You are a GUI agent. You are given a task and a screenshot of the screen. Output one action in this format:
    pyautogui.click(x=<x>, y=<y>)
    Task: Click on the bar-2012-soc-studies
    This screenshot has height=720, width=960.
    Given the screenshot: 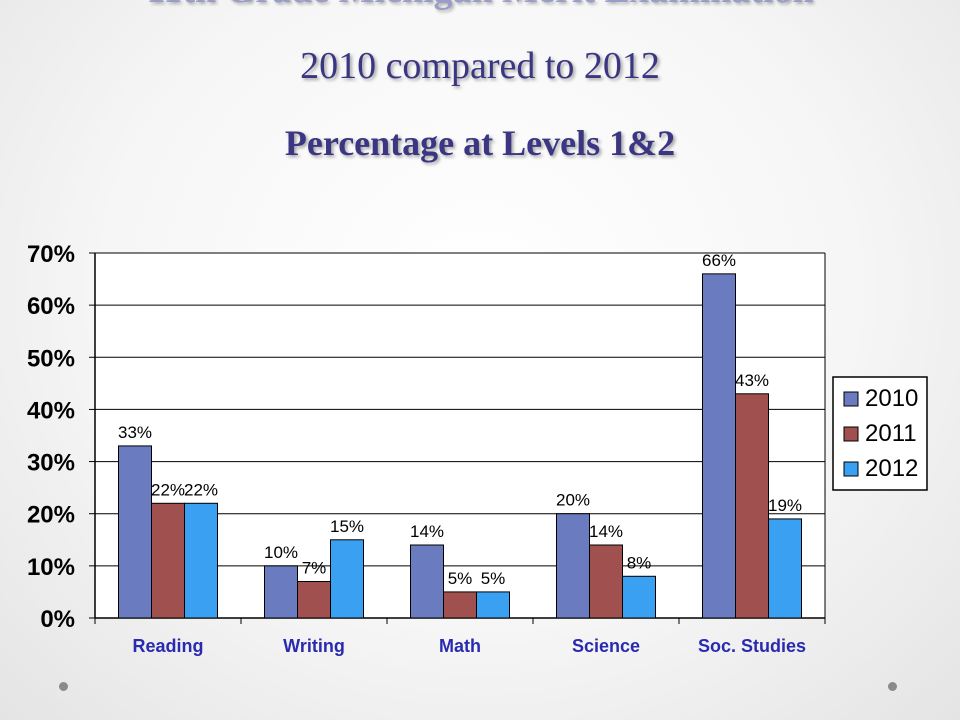 What is the action you would take?
    pyautogui.click(x=785, y=568)
    